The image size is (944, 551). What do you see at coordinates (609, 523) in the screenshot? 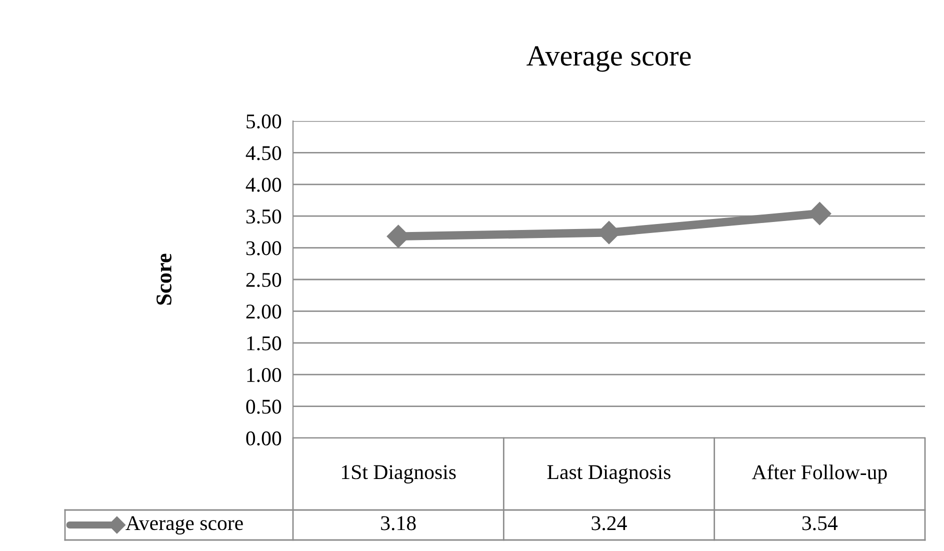
I see `data-label: 3.24` at bounding box center [609, 523].